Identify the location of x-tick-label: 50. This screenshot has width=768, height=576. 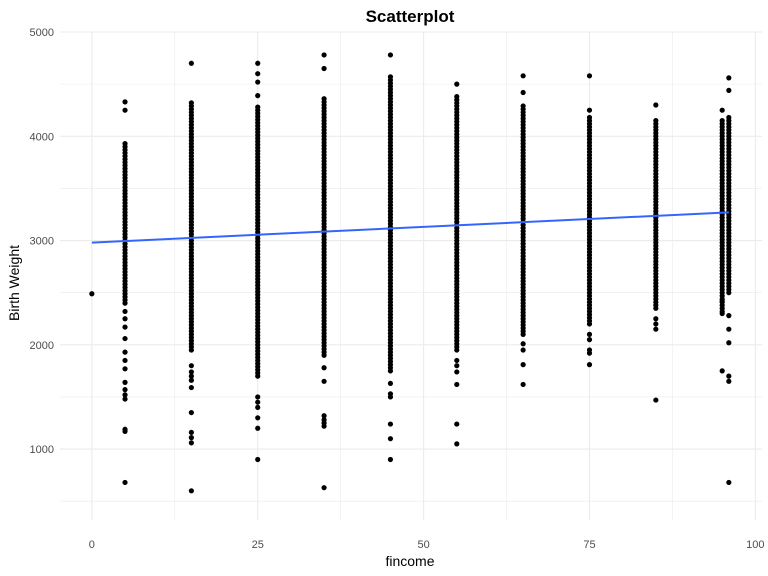
(423, 545).